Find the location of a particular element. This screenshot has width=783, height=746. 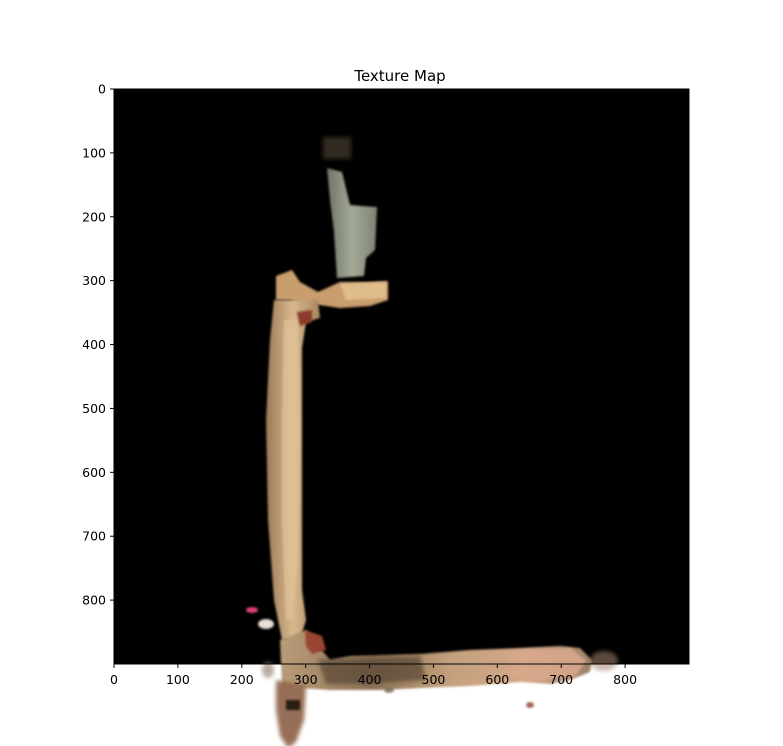

corner-tail is located at coordinates (291, 713).